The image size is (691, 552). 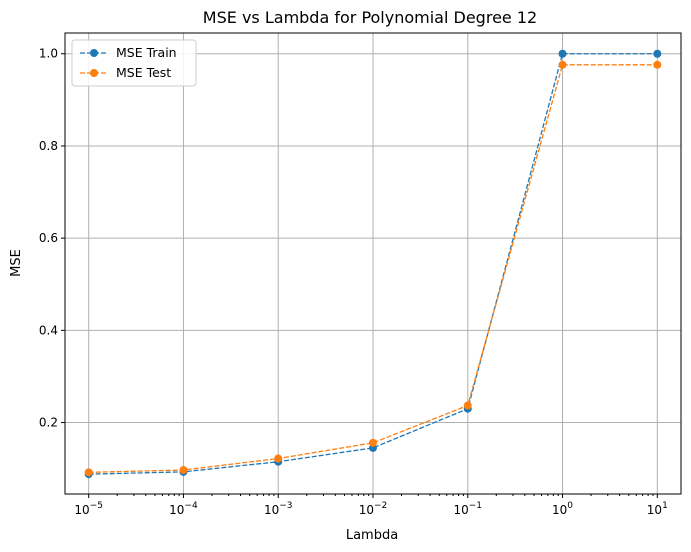 What do you see at coordinates (370, 17) in the screenshot?
I see `chart-title: MSE vs Lambda for Polynomial Degree 12` at bounding box center [370, 17].